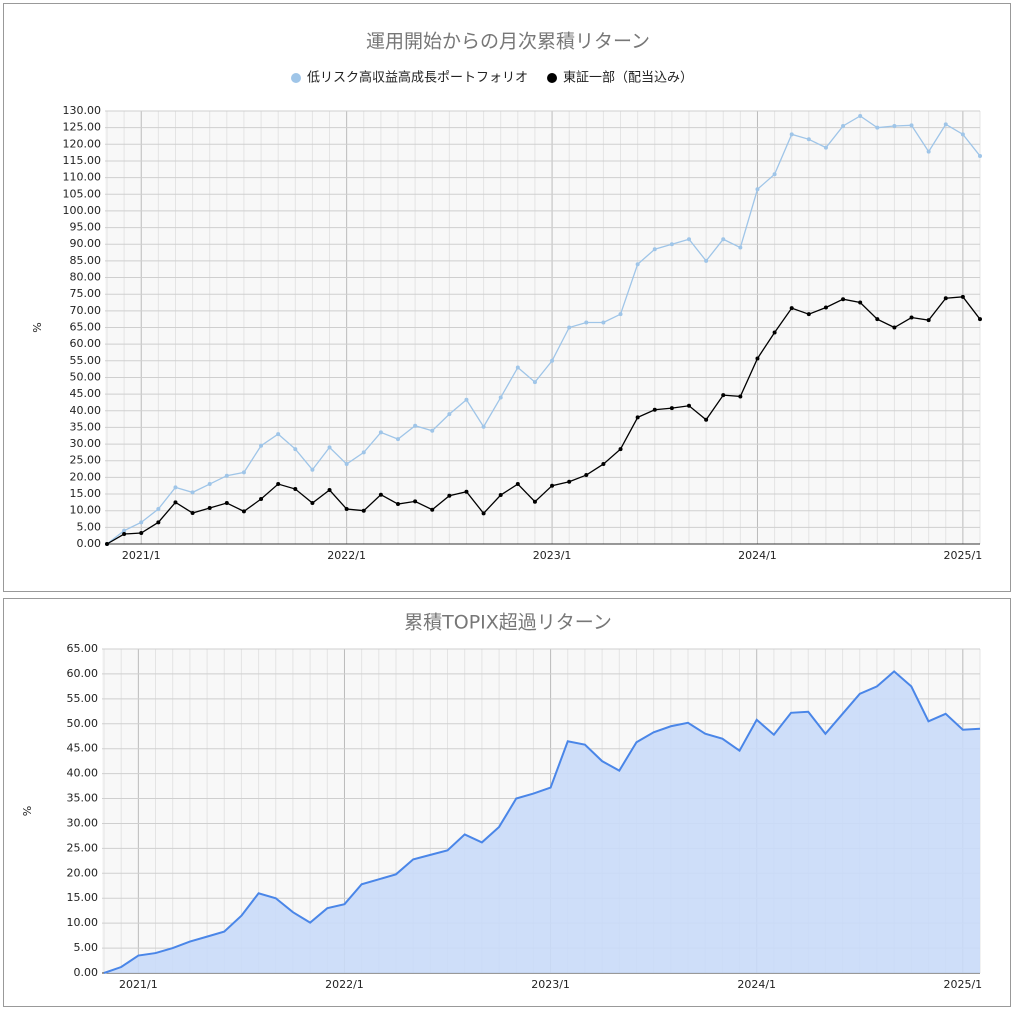 The width and height of the screenshot is (1013, 1016). What do you see at coordinates (82, 193) in the screenshot?
I see `y-tick-label: 105.00` at bounding box center [82, 193].